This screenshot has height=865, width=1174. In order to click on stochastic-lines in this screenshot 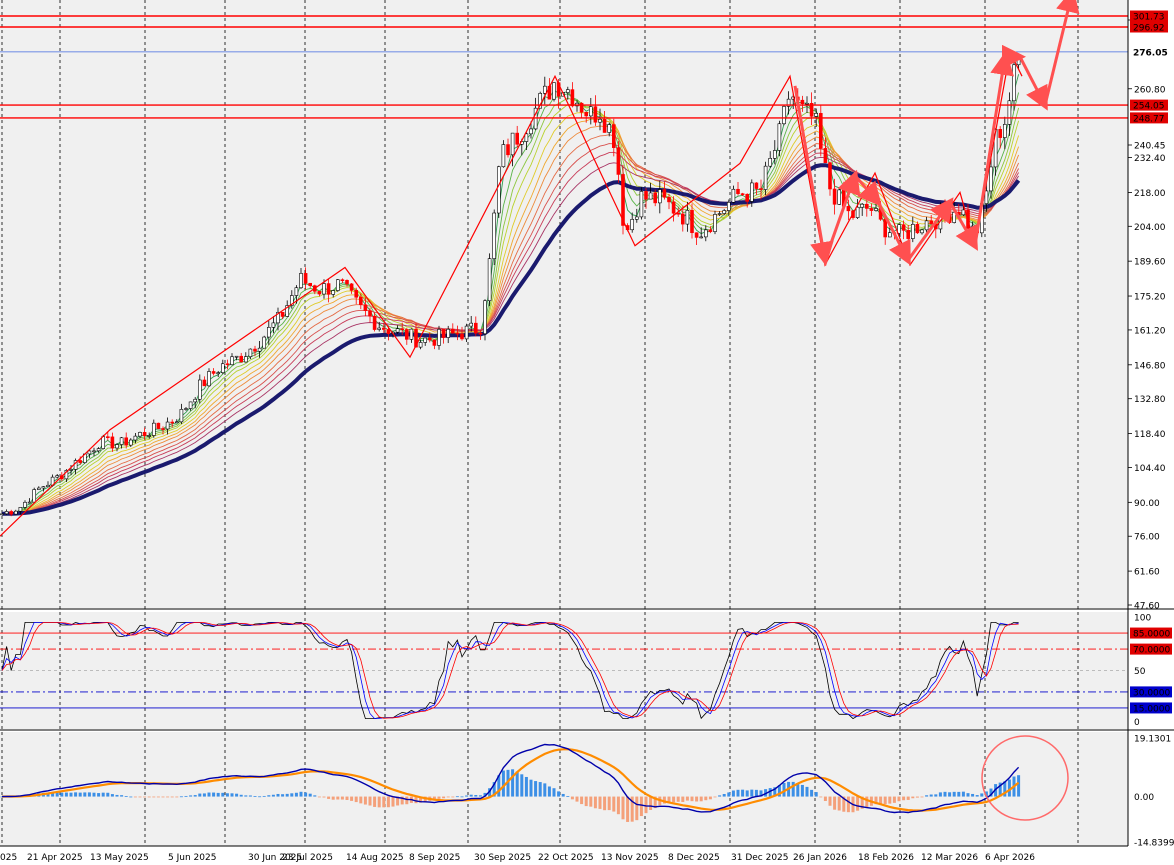, I will do `click(510, 670)`.